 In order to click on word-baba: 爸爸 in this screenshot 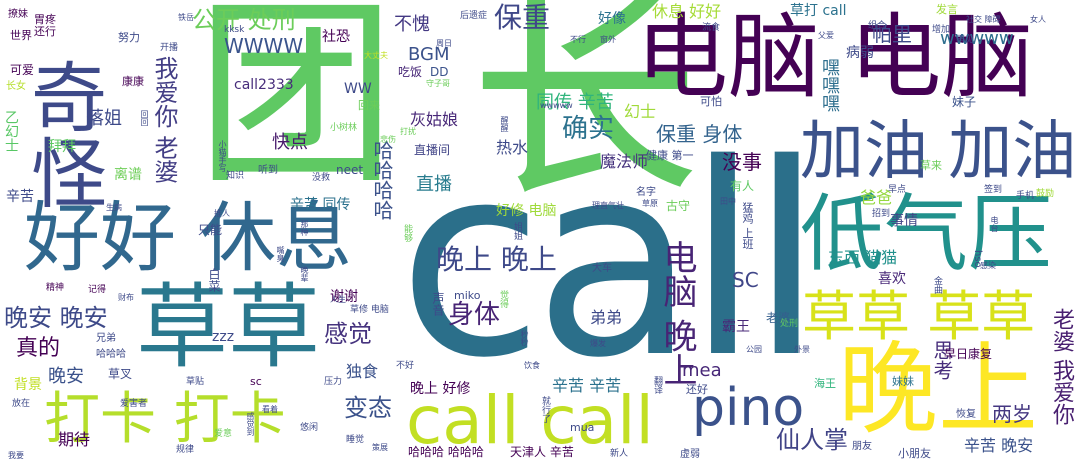, I will do `click(876, 197)`.